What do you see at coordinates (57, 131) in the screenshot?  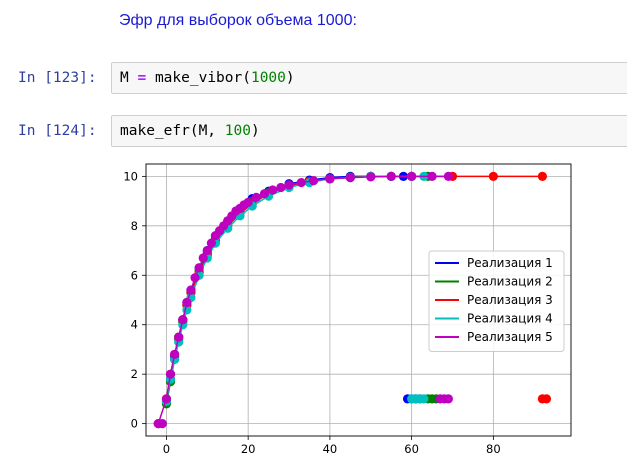 I see `cell-prompt: In [124]:` at bounding box center [57, 131].